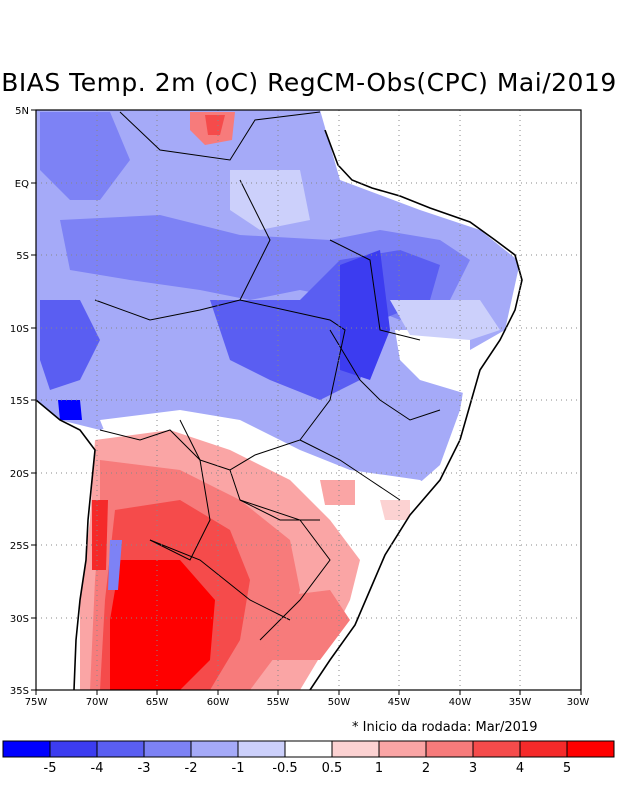 The image size is (618, 800). What do you see at coordinates (379, 768) in the screenshot?
I see `colorbar-label: 1` at bounding box center [379, 768].